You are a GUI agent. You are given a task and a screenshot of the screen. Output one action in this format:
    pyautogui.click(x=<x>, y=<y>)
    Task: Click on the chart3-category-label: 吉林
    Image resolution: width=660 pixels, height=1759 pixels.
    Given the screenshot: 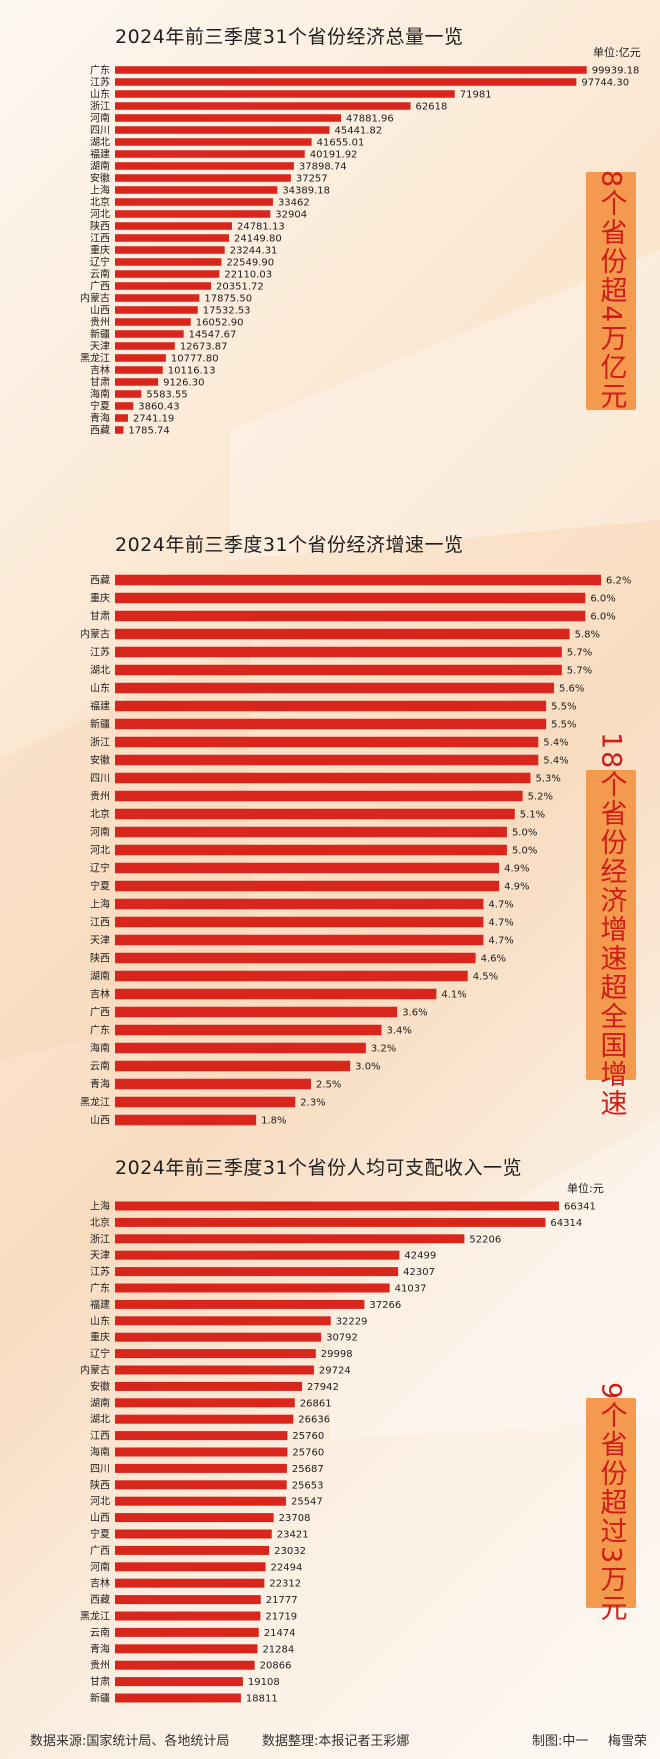 What is the action you would take?
    pyautogui.click(x=100, y=1583)
    